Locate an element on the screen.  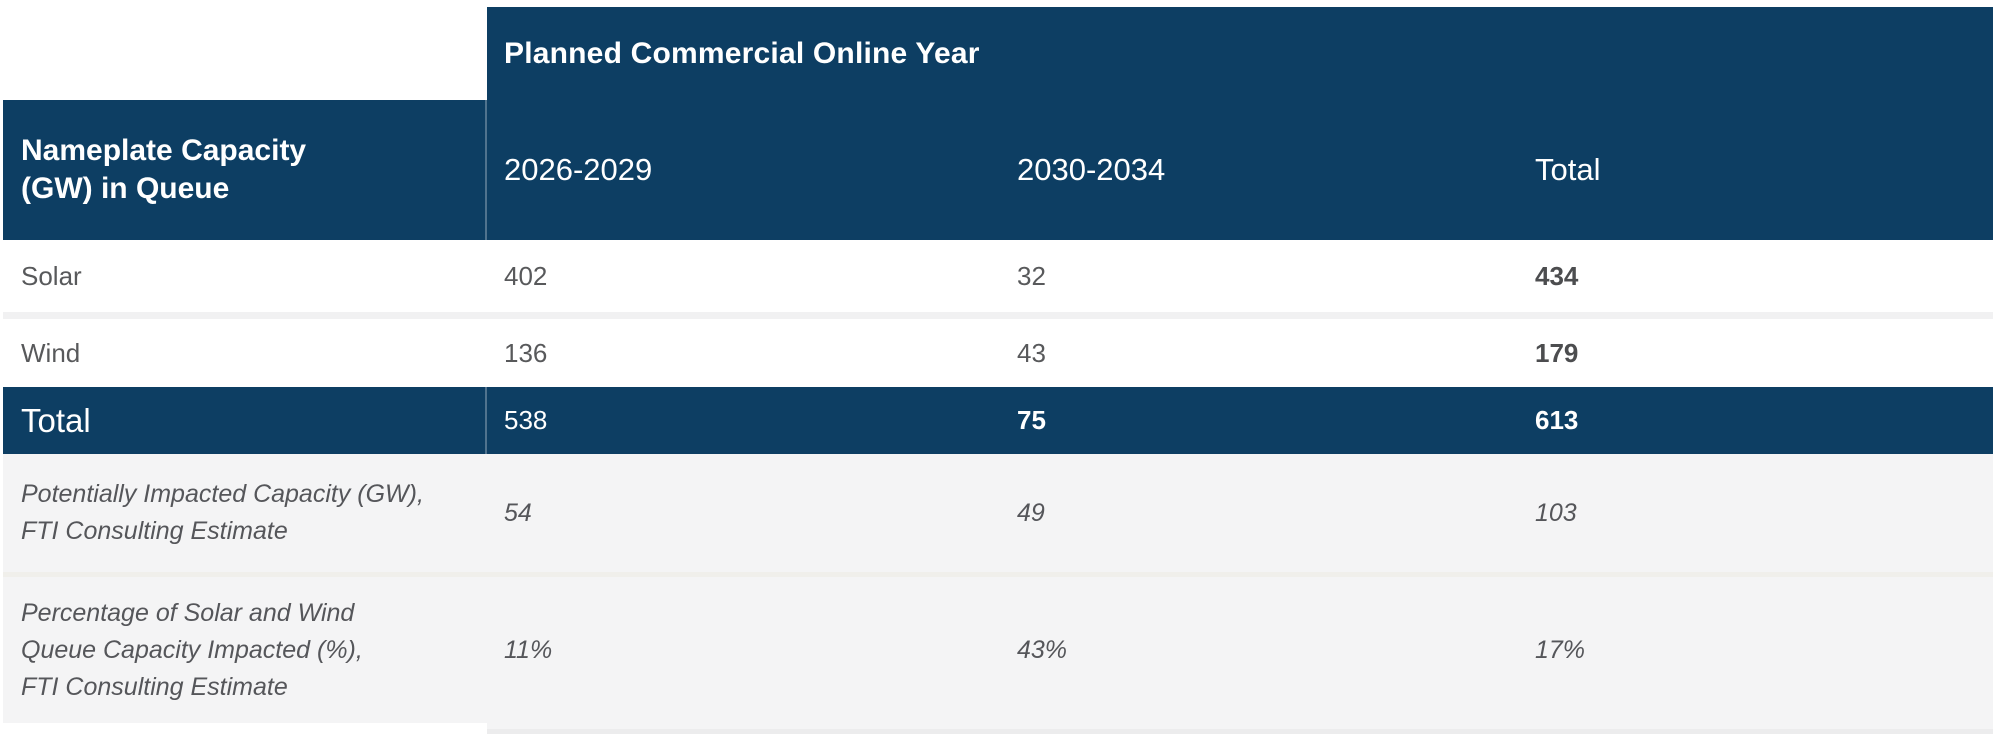
wind-2026-2029-value: 136 is located at coordinates (526, 352).